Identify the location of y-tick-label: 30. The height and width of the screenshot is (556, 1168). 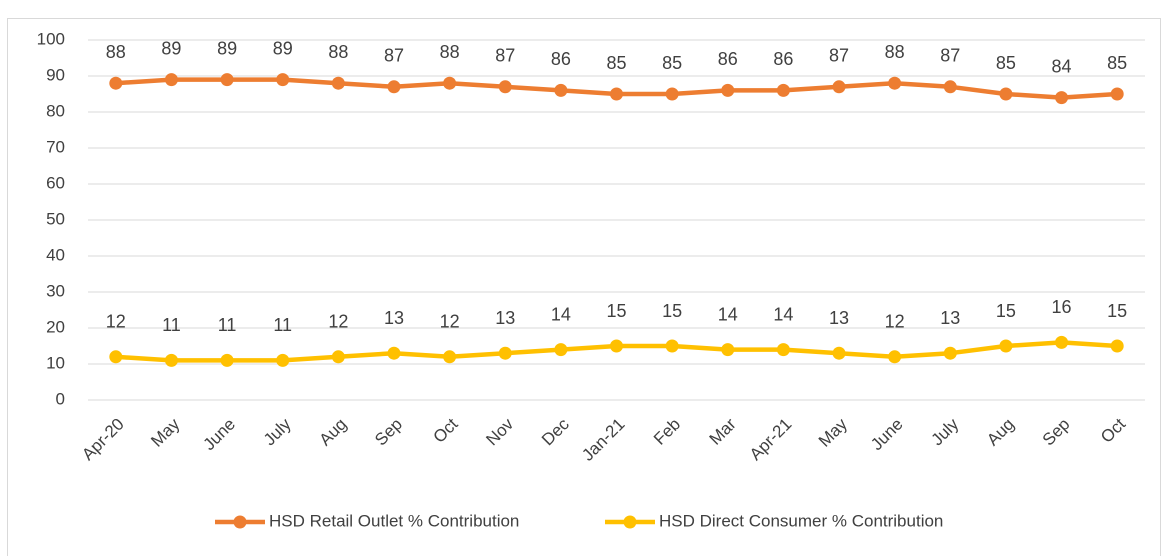
(55, 290).